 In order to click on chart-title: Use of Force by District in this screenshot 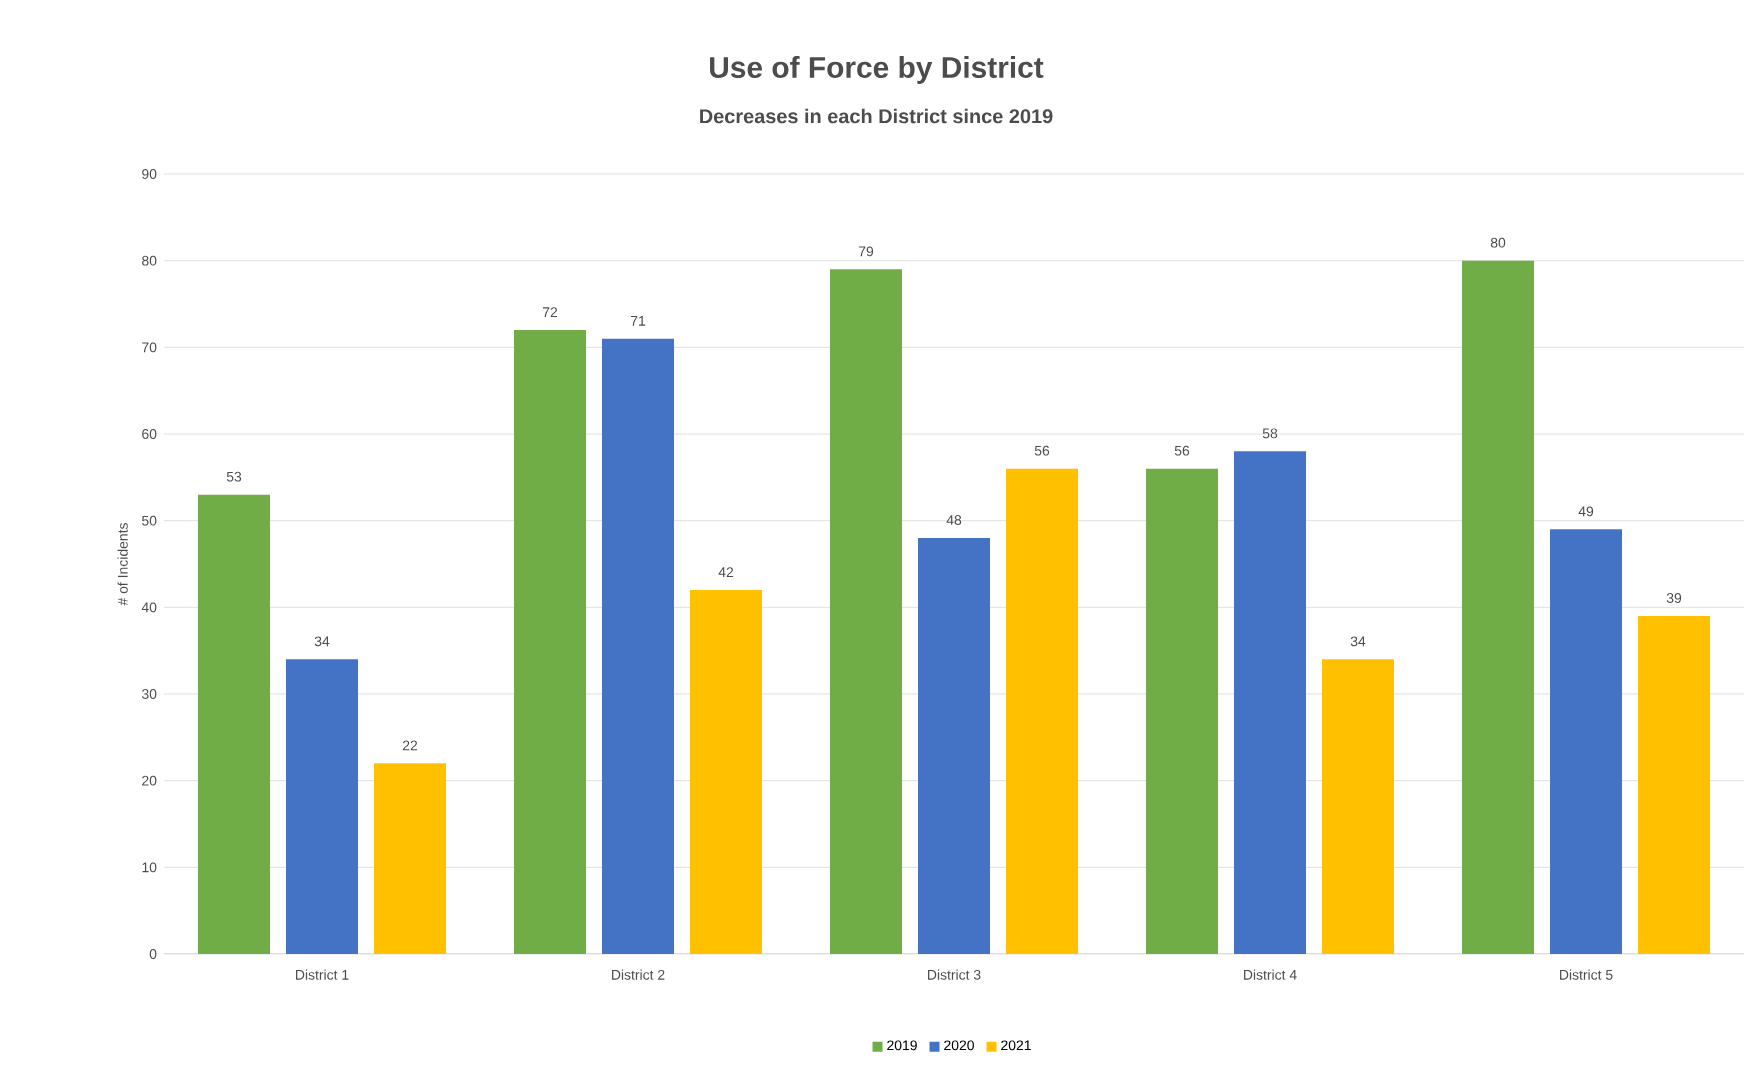, I will do `click(877, 70)`.